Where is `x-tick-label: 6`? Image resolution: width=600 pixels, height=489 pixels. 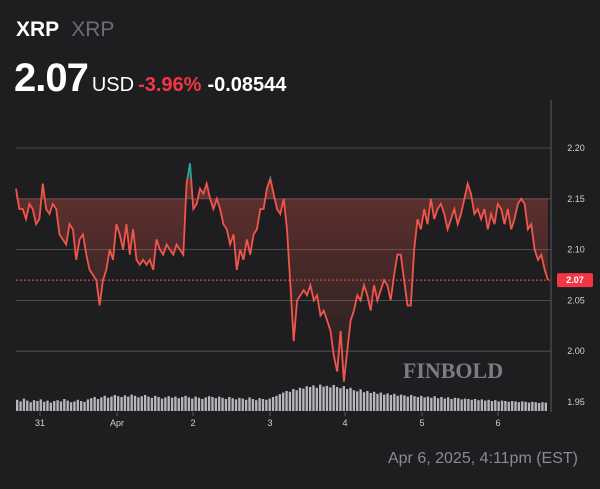 x-tick-label: 6 is located at coordinates (497, 423).